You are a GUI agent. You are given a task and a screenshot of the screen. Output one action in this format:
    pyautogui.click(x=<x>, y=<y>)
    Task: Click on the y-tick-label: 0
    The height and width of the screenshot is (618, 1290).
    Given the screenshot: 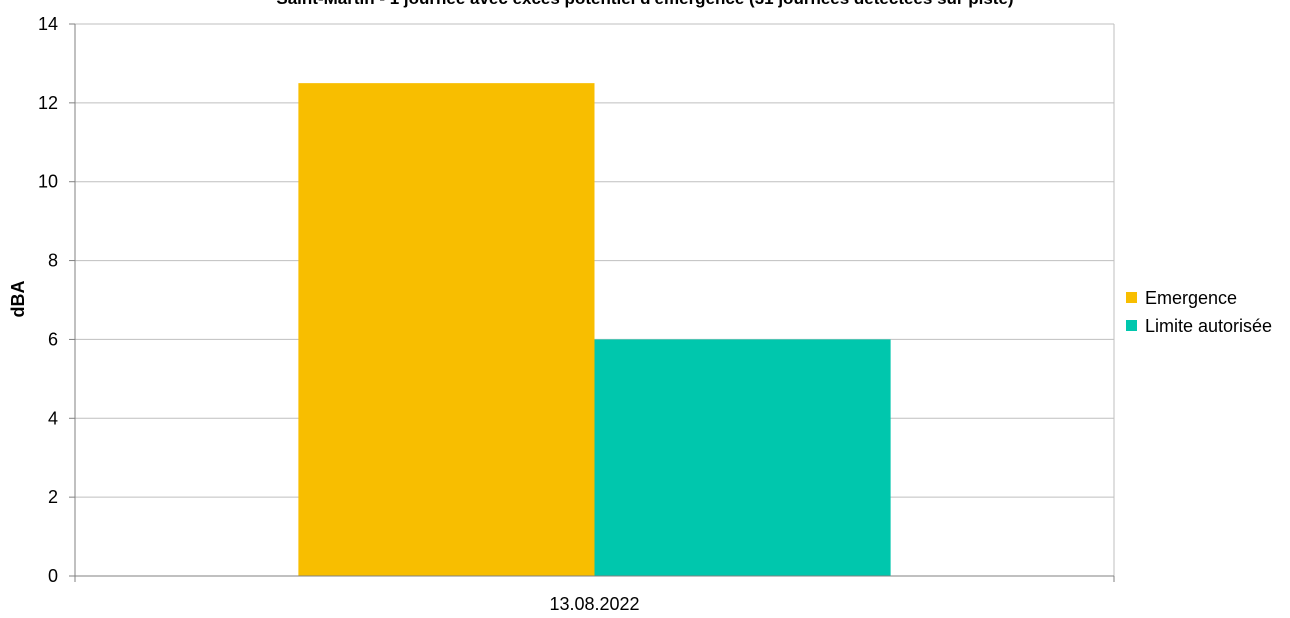 What is the action you would take?
    pyautogui.click(x=53, y=576)
    